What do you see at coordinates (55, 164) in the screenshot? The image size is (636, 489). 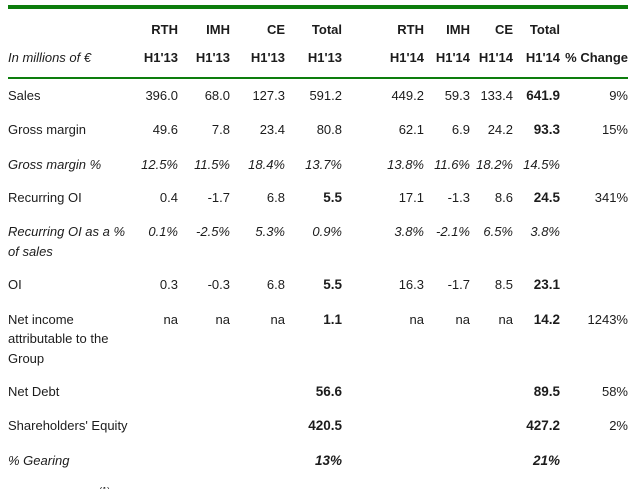 I see `row-label: Gross margin %` at bounding box center [55, 164].